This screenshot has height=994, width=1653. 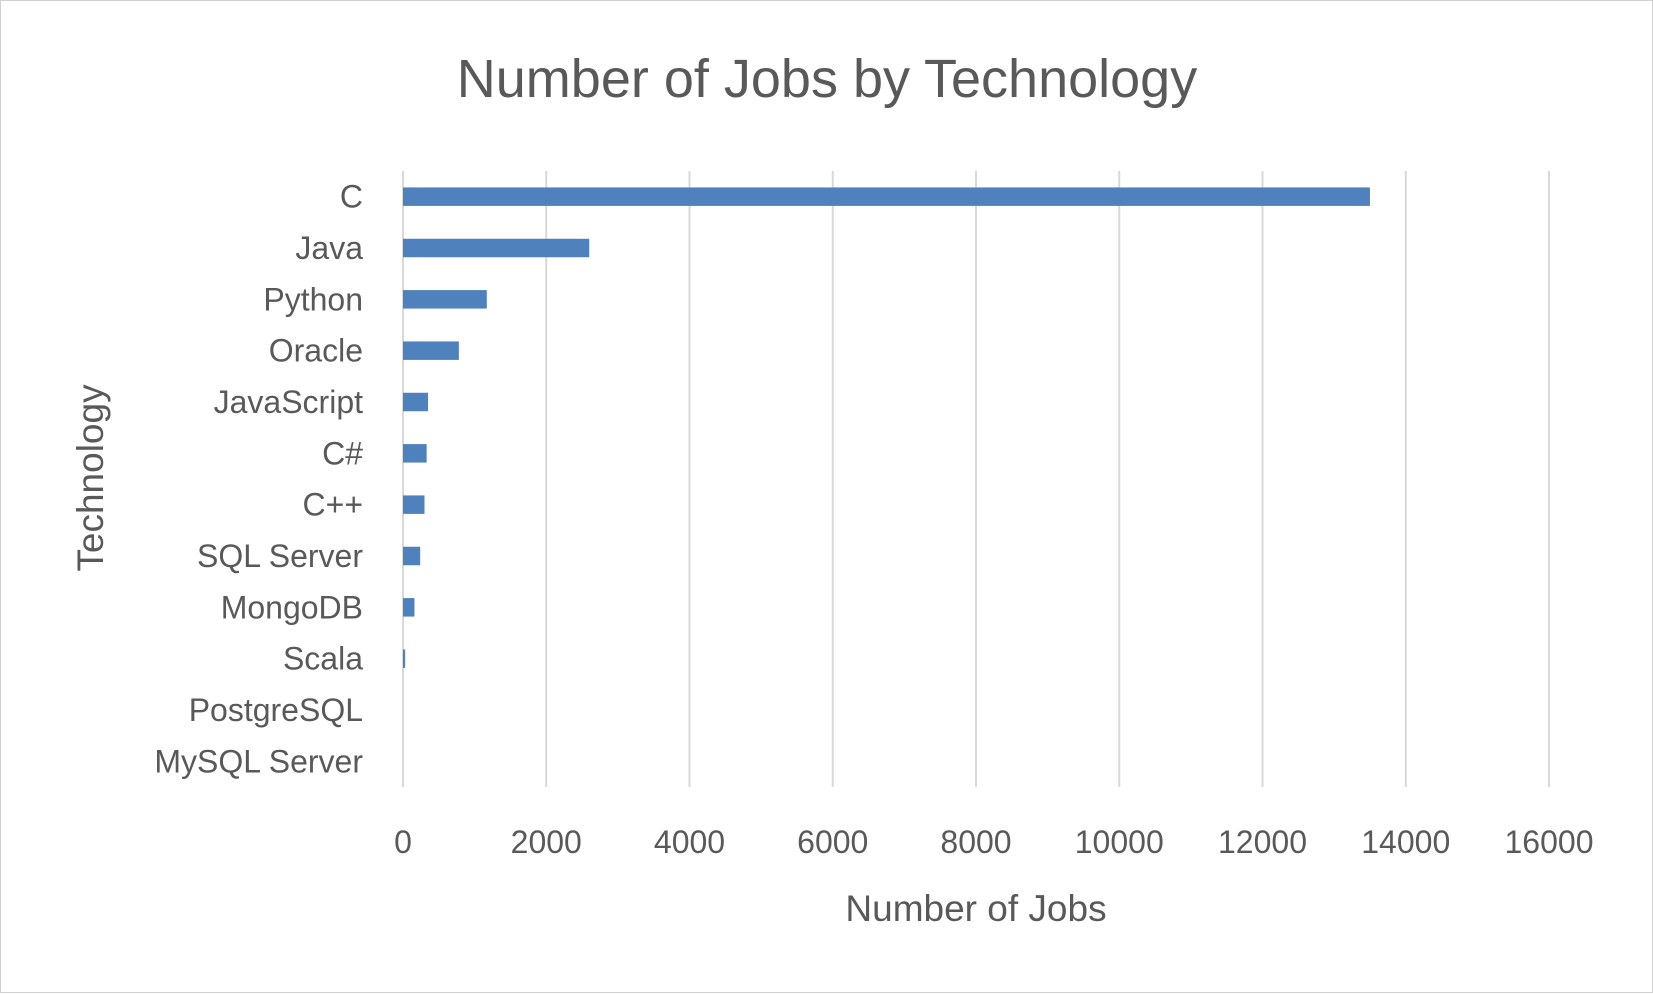 I want to click on bar-mongodb, so click(x=409, y=607).